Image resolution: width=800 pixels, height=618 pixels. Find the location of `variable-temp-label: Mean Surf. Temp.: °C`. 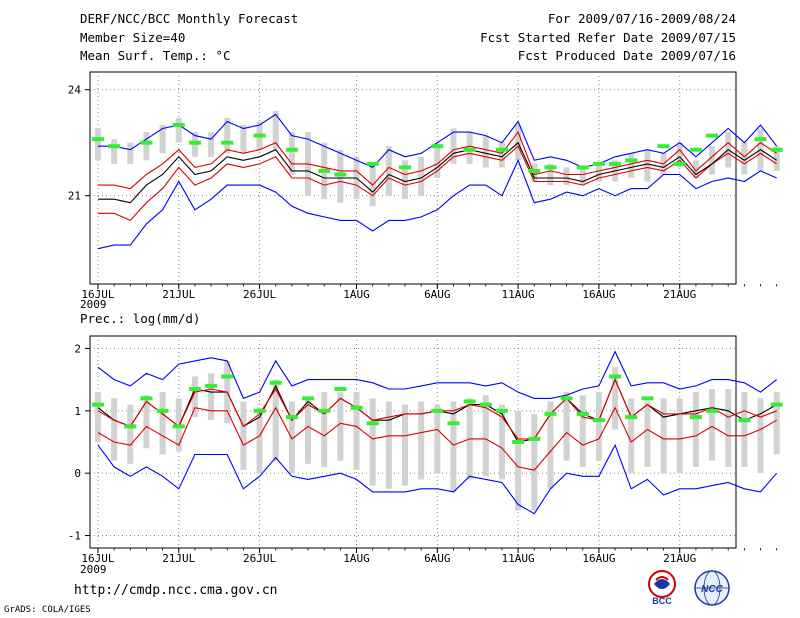

variable-temp-label: Mean Surf. Temp.: °C is located at coordinates (155, 55).